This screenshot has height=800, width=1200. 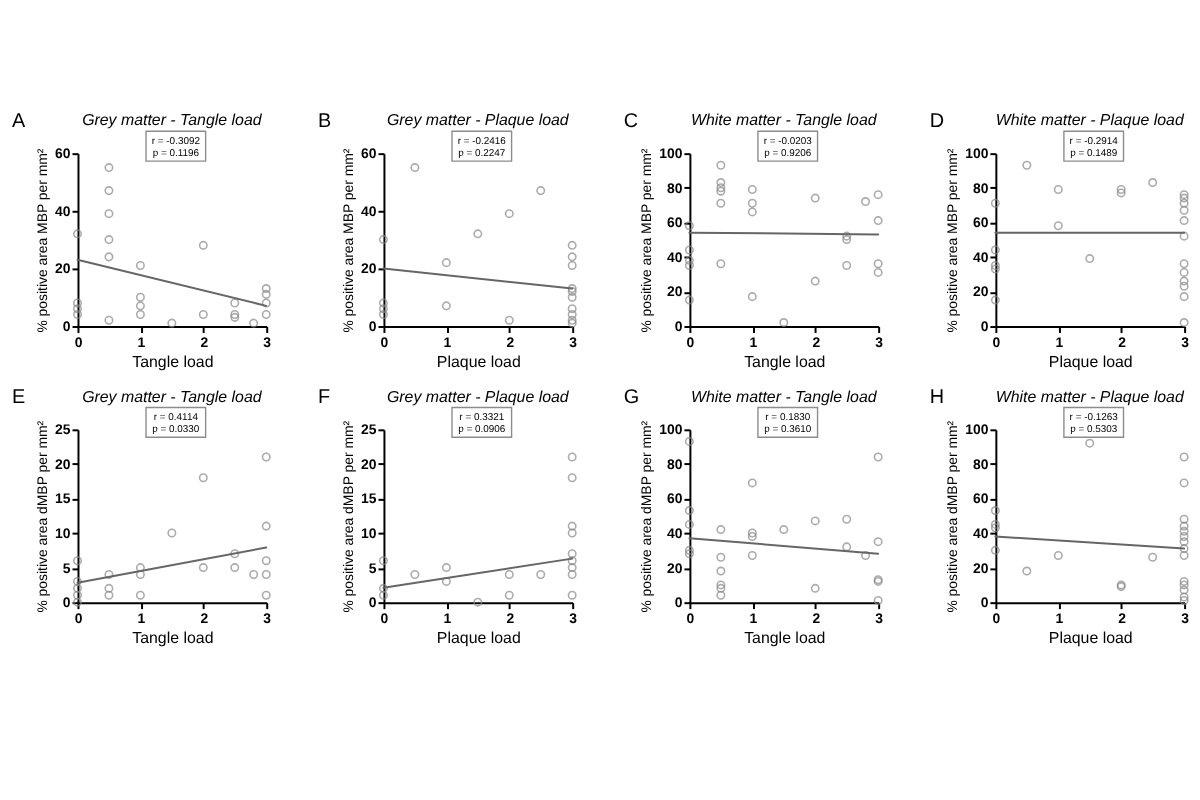 I want to click on text: E, so click(x=18, y=398).